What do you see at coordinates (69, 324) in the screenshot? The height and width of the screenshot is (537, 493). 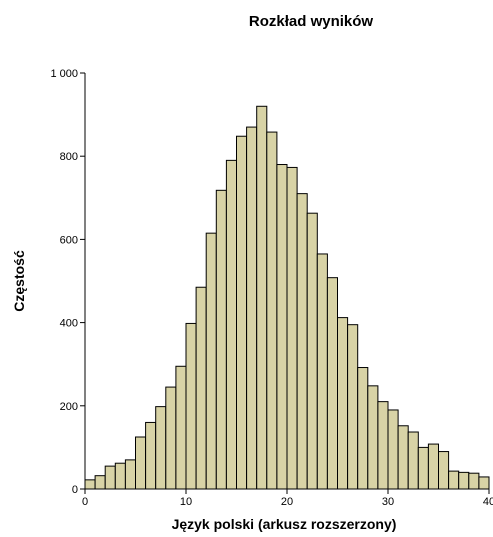 I see `y-tick-label: 400` at bounding box center [69, 324].